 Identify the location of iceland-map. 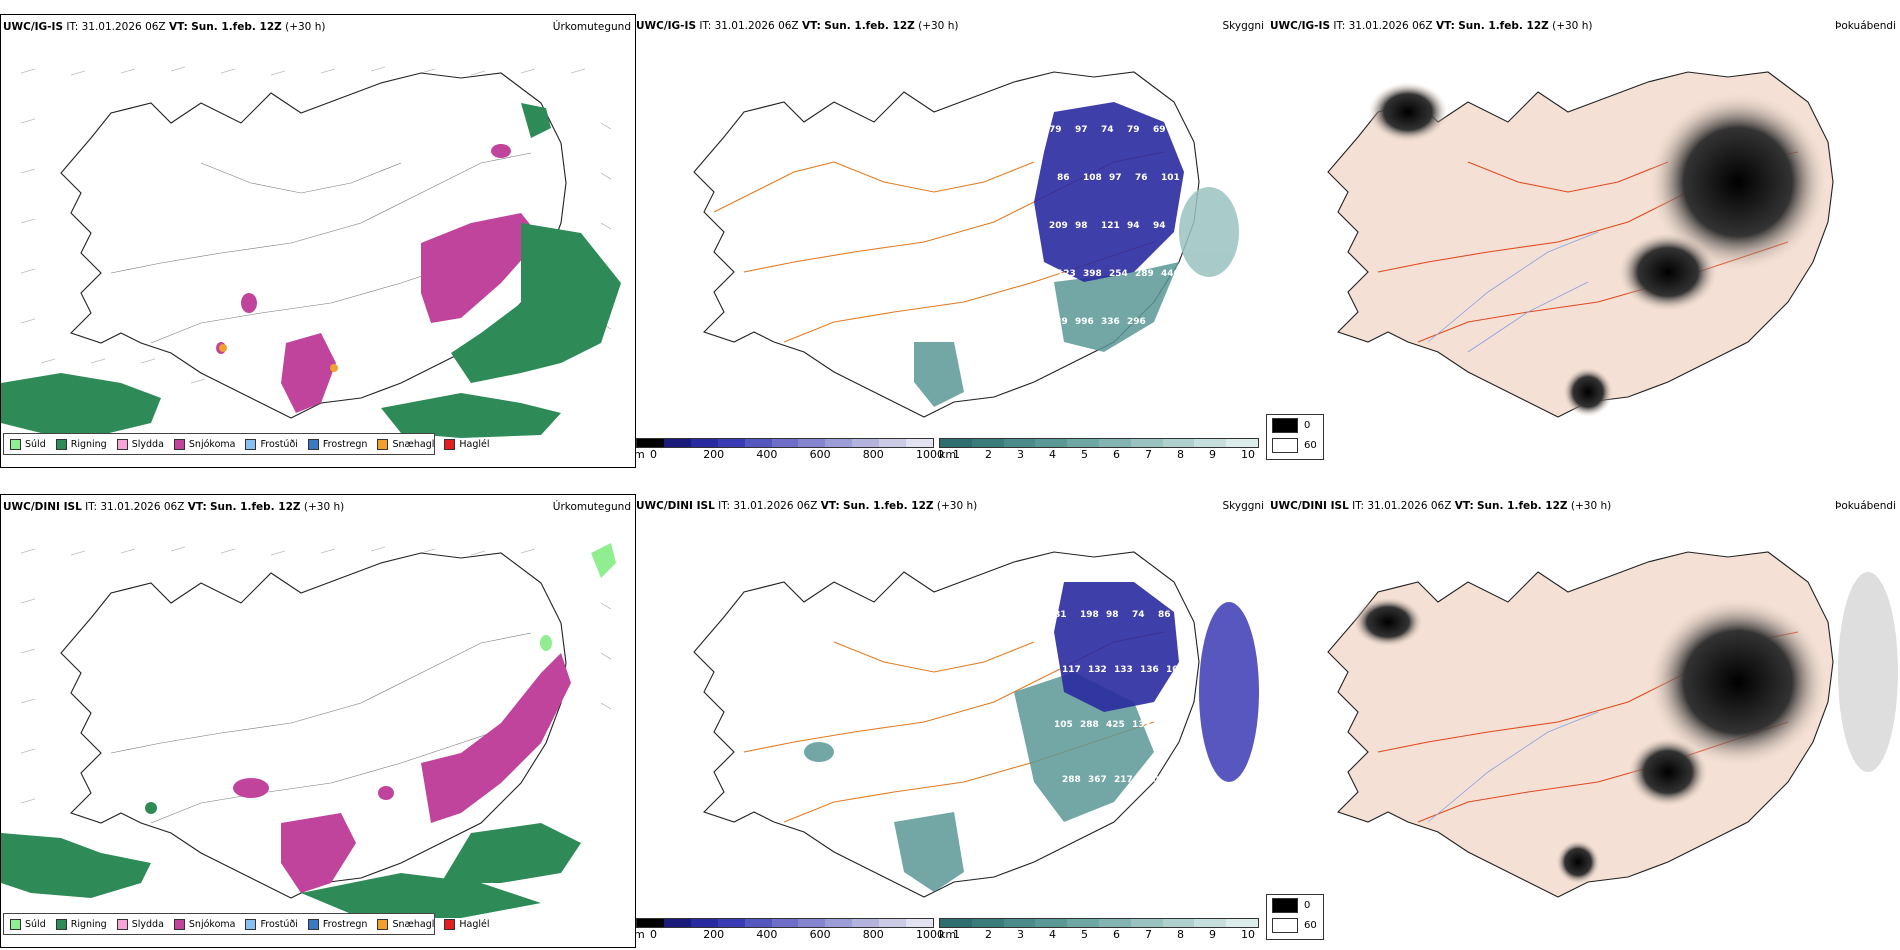
(311, 252).